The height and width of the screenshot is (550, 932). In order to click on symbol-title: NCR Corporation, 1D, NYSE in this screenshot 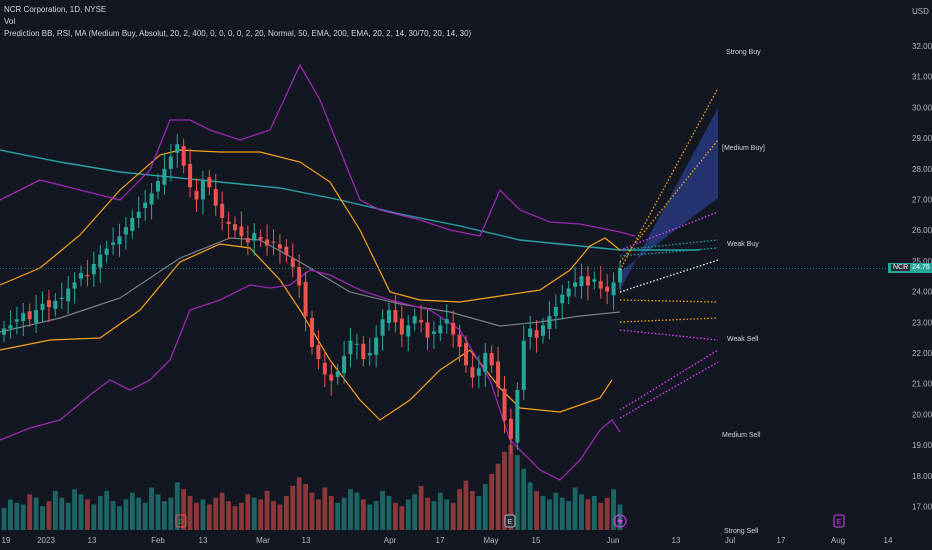, I will do `click(55, 9)`.